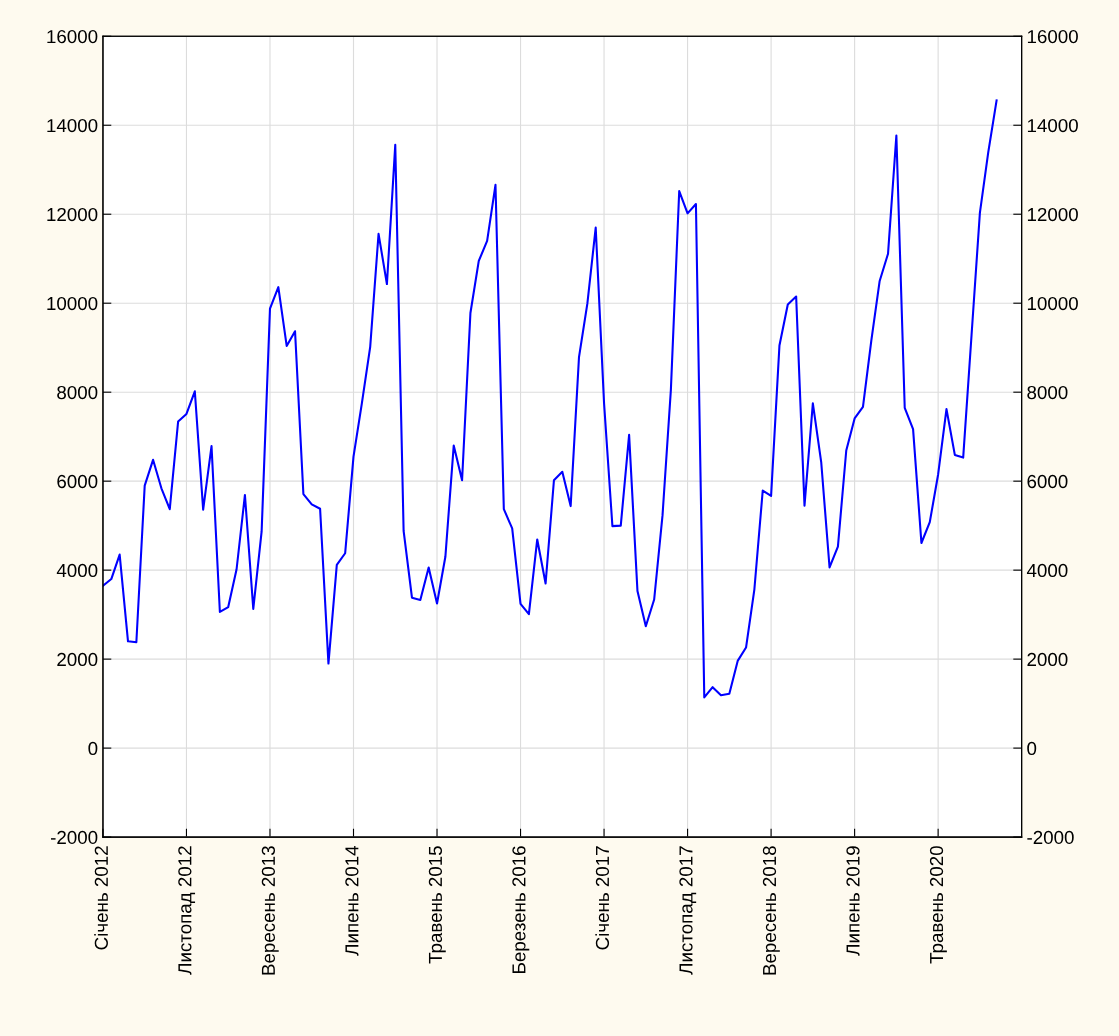 Image resolution: width=1119 pixels, height=1036 pixels. I want to click on y2-tick-label: -2000, so click(1050, 837).